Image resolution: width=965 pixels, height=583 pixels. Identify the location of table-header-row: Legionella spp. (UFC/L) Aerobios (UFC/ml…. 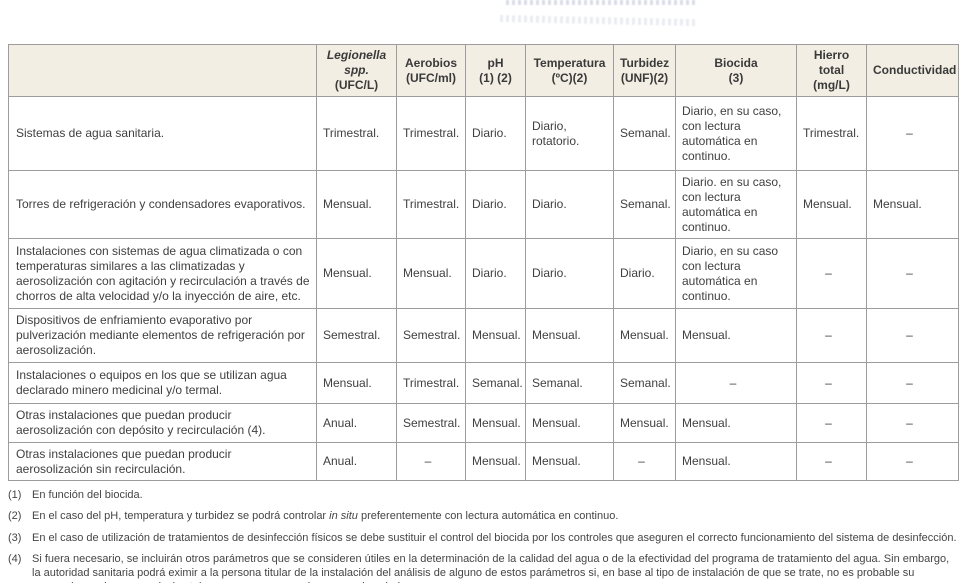
(483, 70).